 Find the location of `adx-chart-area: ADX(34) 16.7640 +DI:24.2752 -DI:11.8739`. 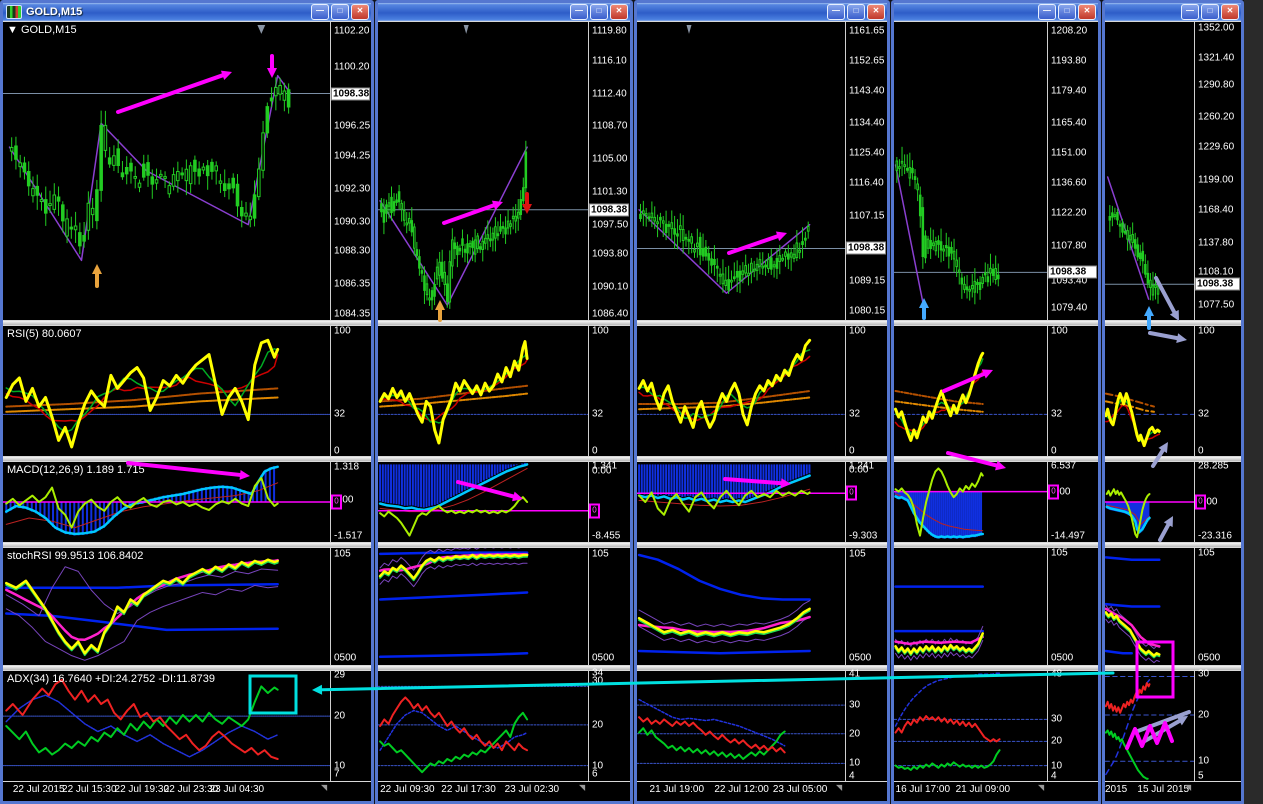

adx-chart-area: ADX(34) 16.7640 +DI:24.2752 -DI:11.8739 is located at coordinates (167, 726).